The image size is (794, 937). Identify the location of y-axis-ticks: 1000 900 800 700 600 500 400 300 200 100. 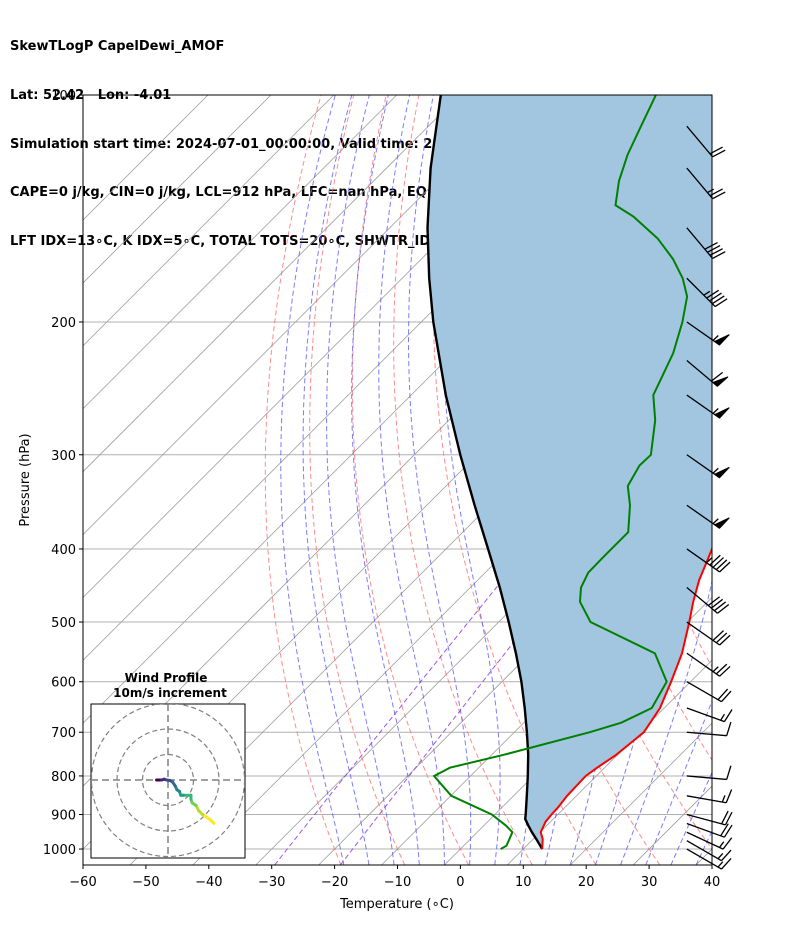
(63, 473).